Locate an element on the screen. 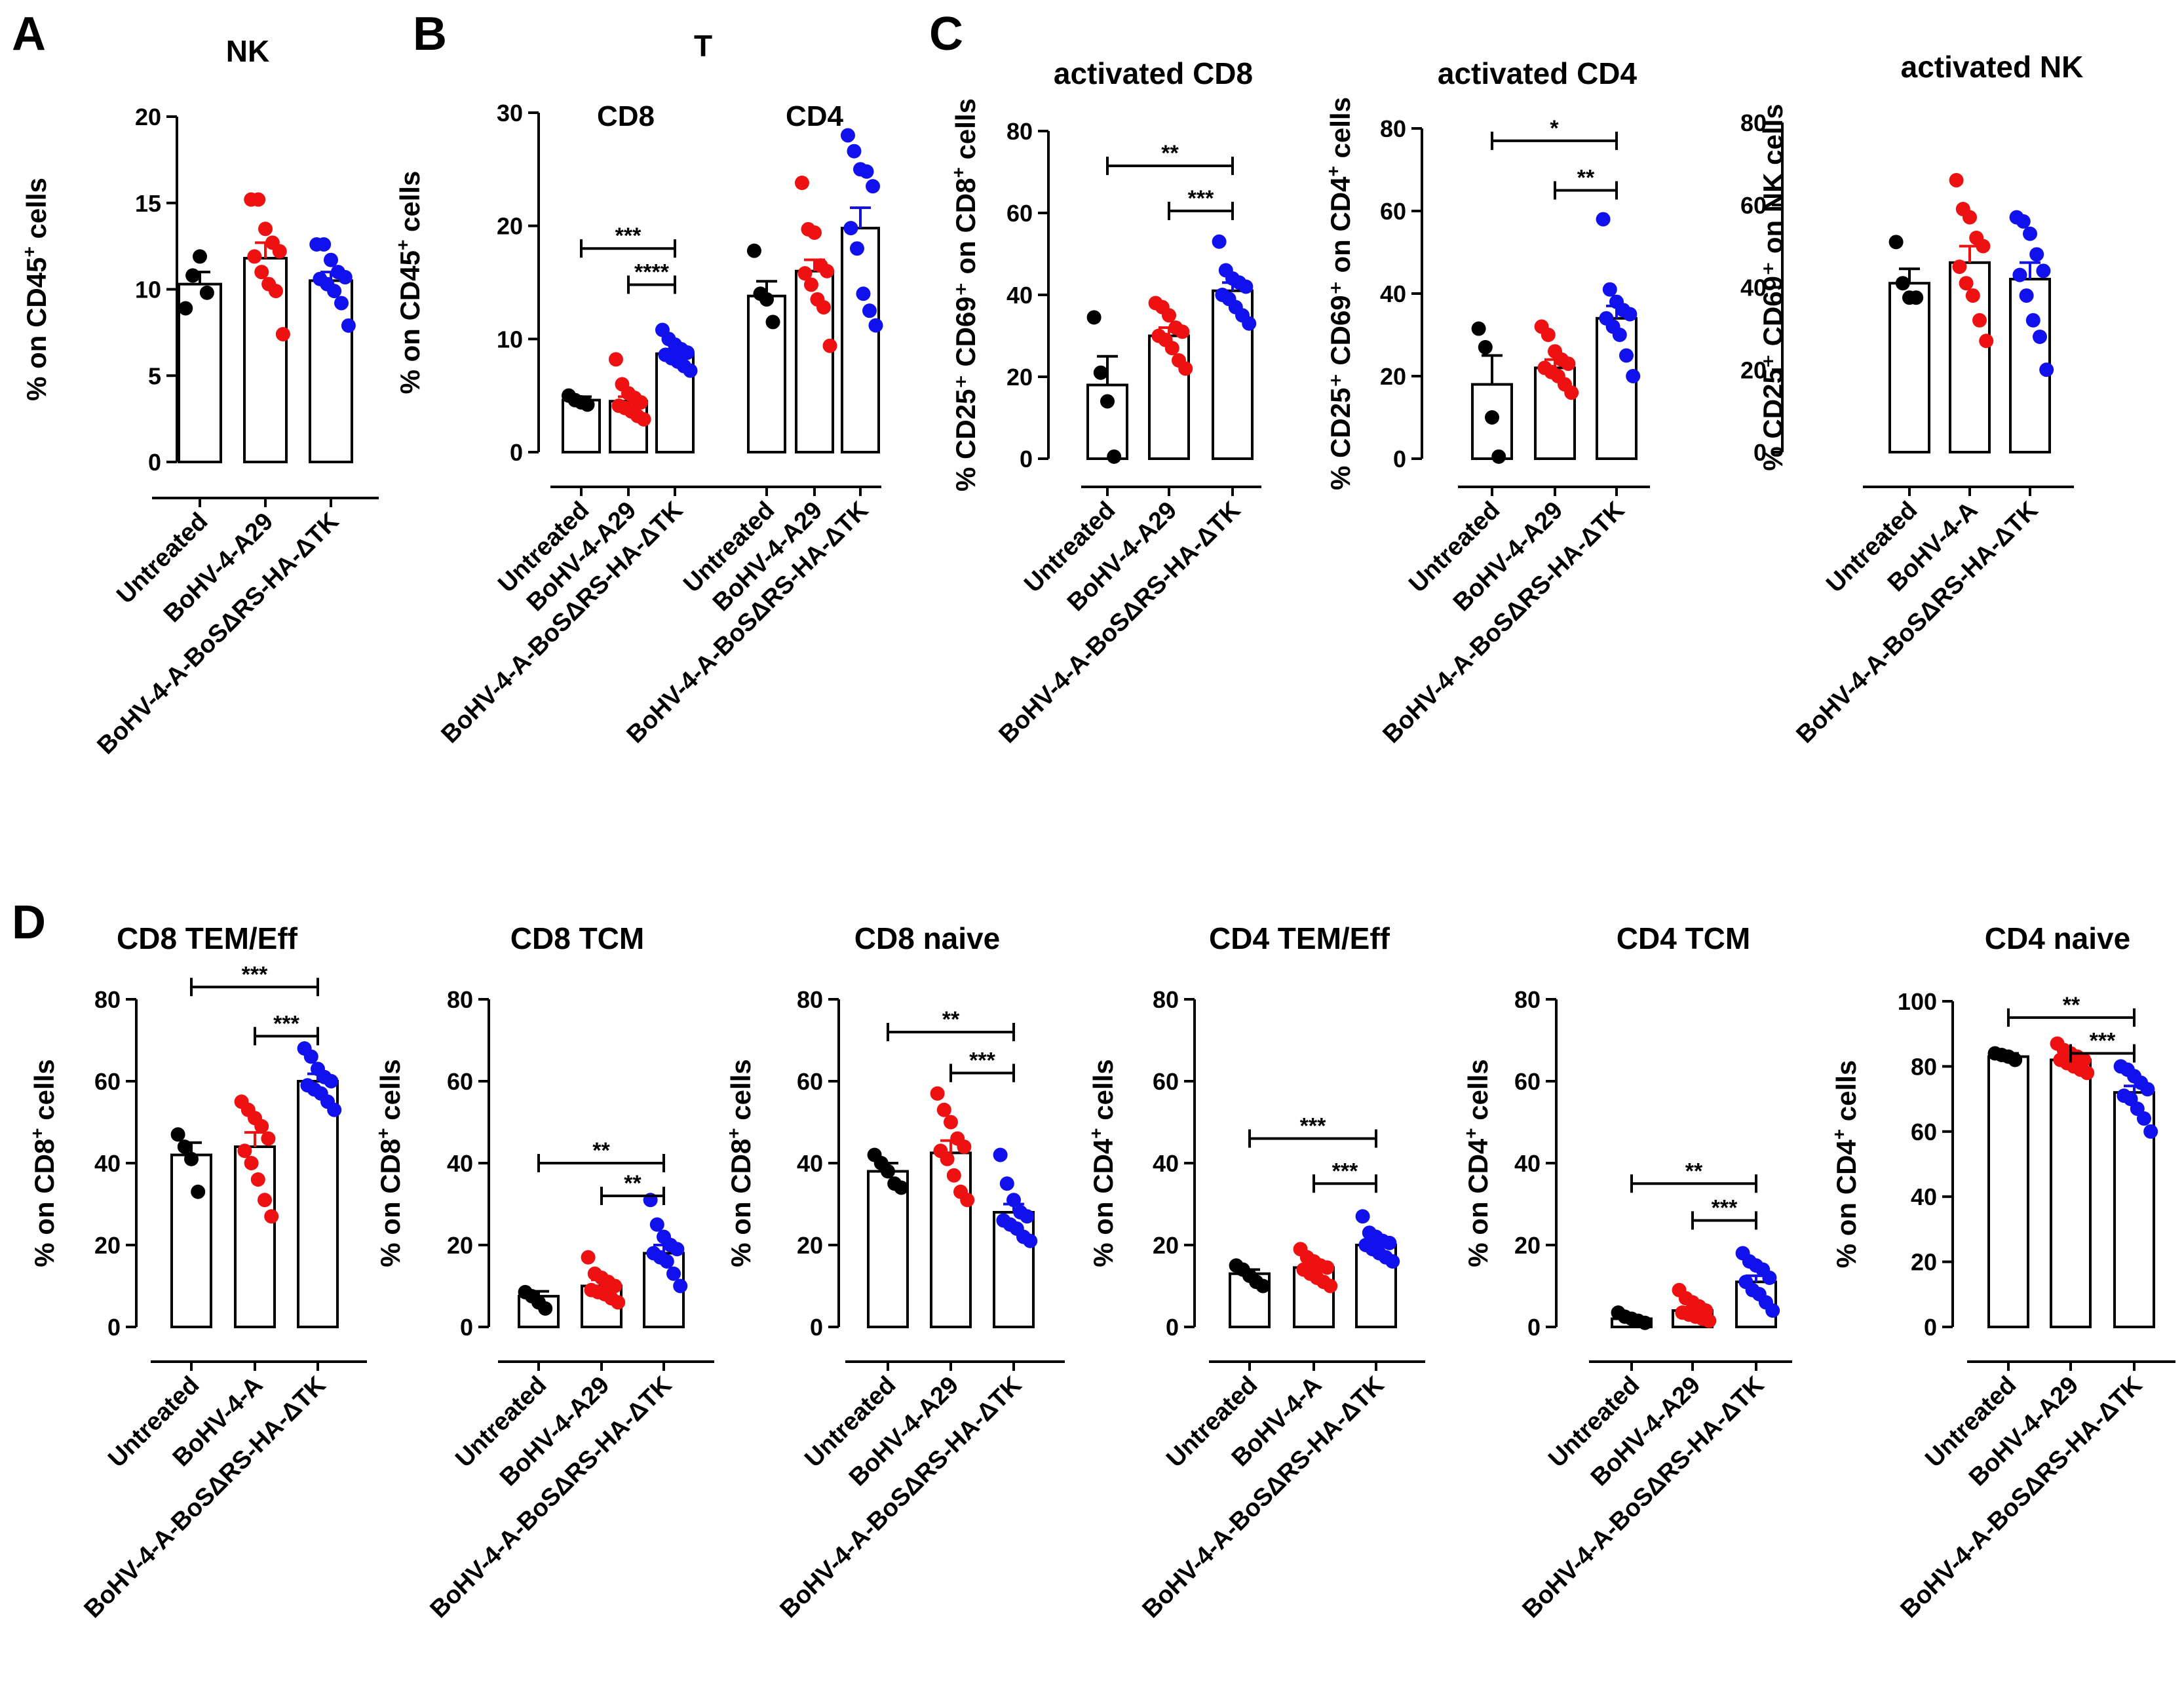 This screenshot has width=2184, height=1688. y-axis-label: % on CD8+ cells is located at coordinates (389, 1163).